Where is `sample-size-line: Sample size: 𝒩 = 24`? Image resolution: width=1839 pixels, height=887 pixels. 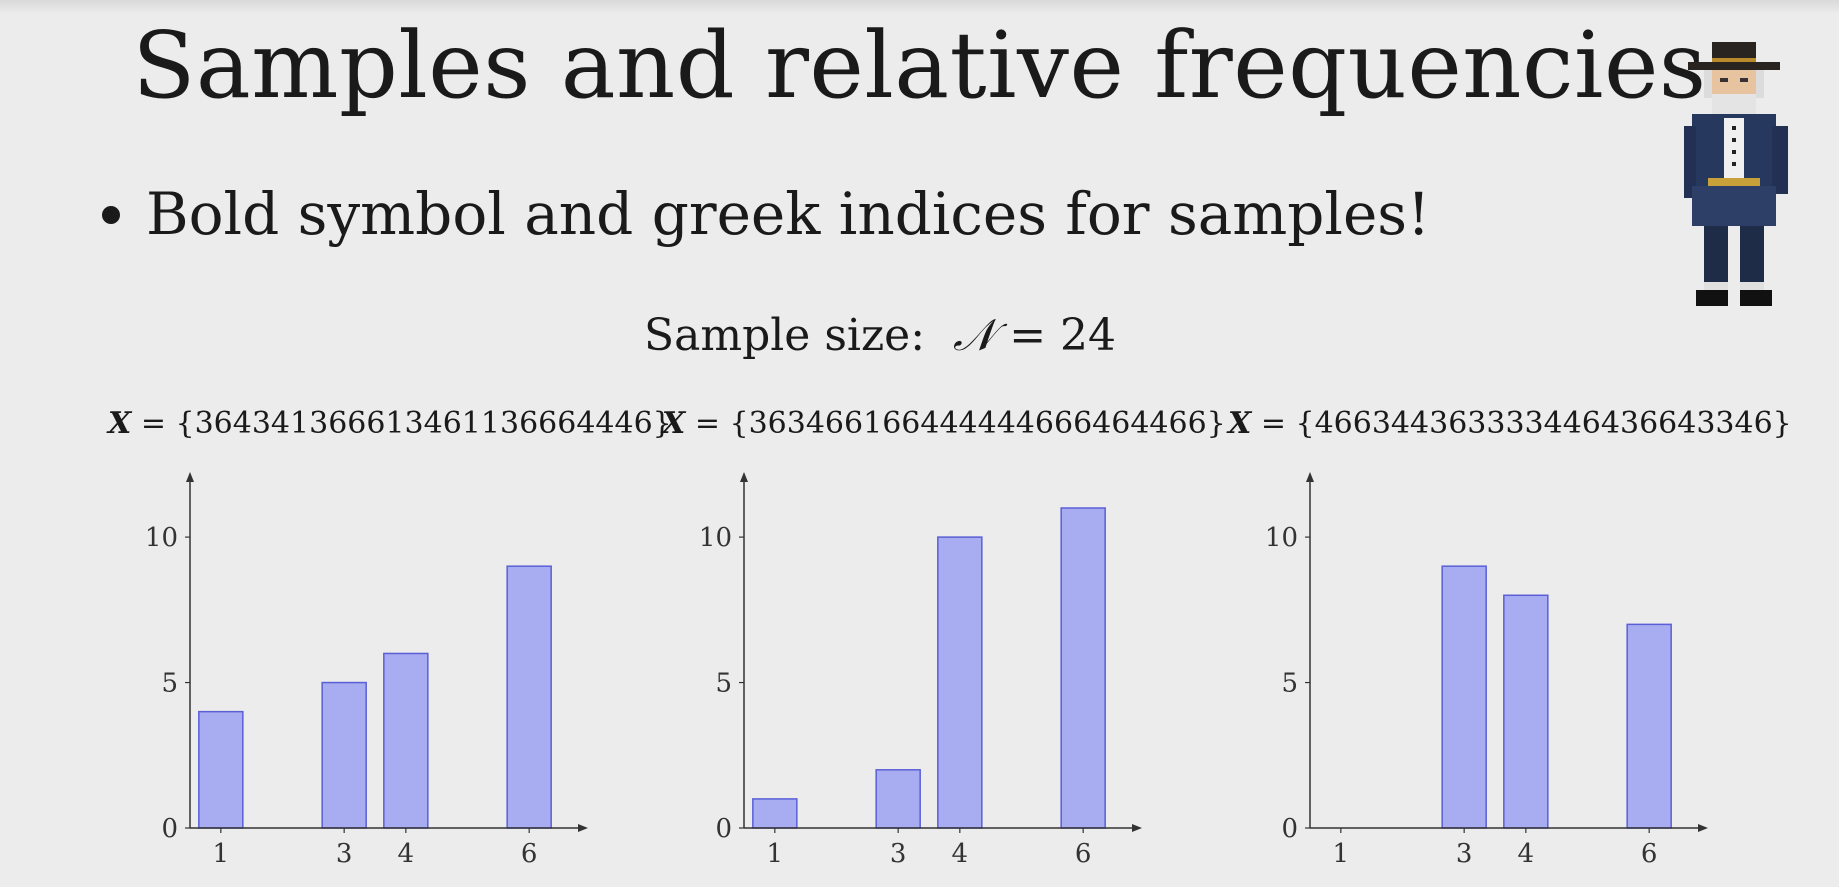
sample-size-line: Sample size: 𝒩 = 24 is located at coordinates (880, 335).